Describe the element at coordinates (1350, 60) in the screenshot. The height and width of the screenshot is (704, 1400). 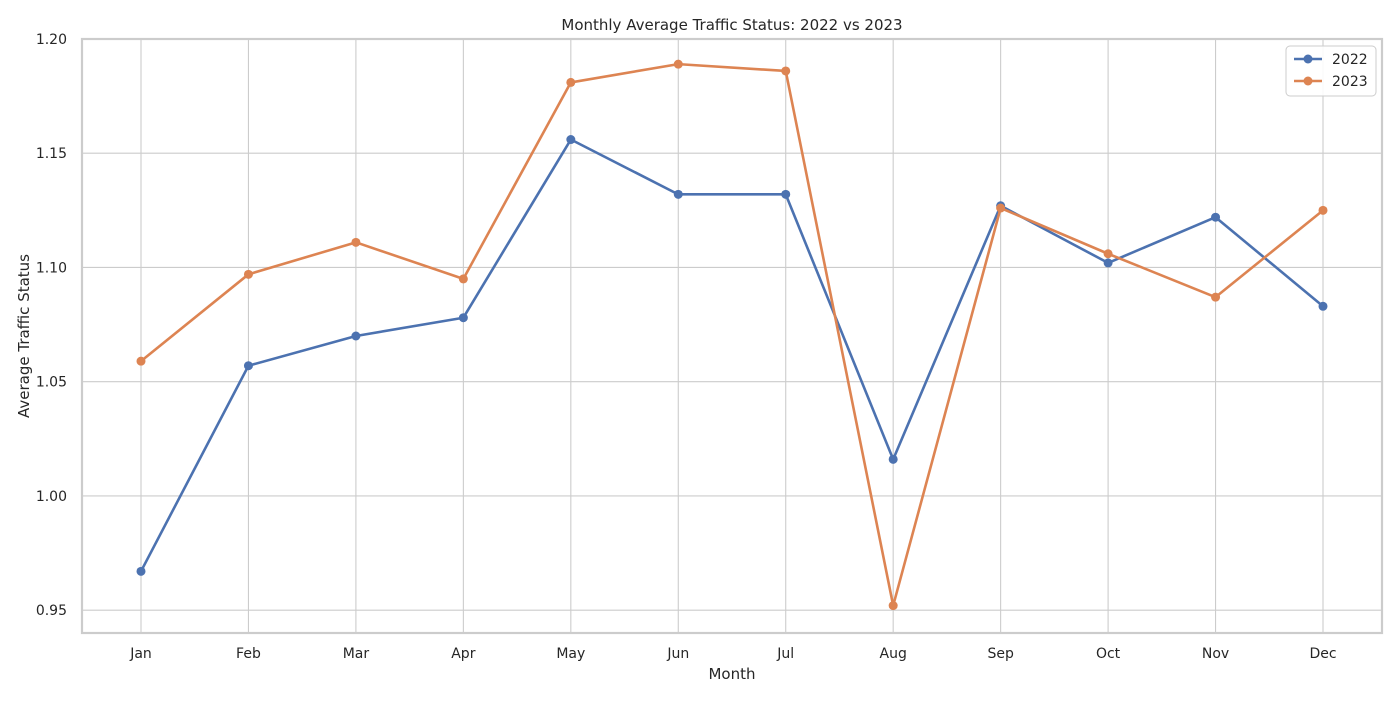
I see `legend-label: 2022` at that location.